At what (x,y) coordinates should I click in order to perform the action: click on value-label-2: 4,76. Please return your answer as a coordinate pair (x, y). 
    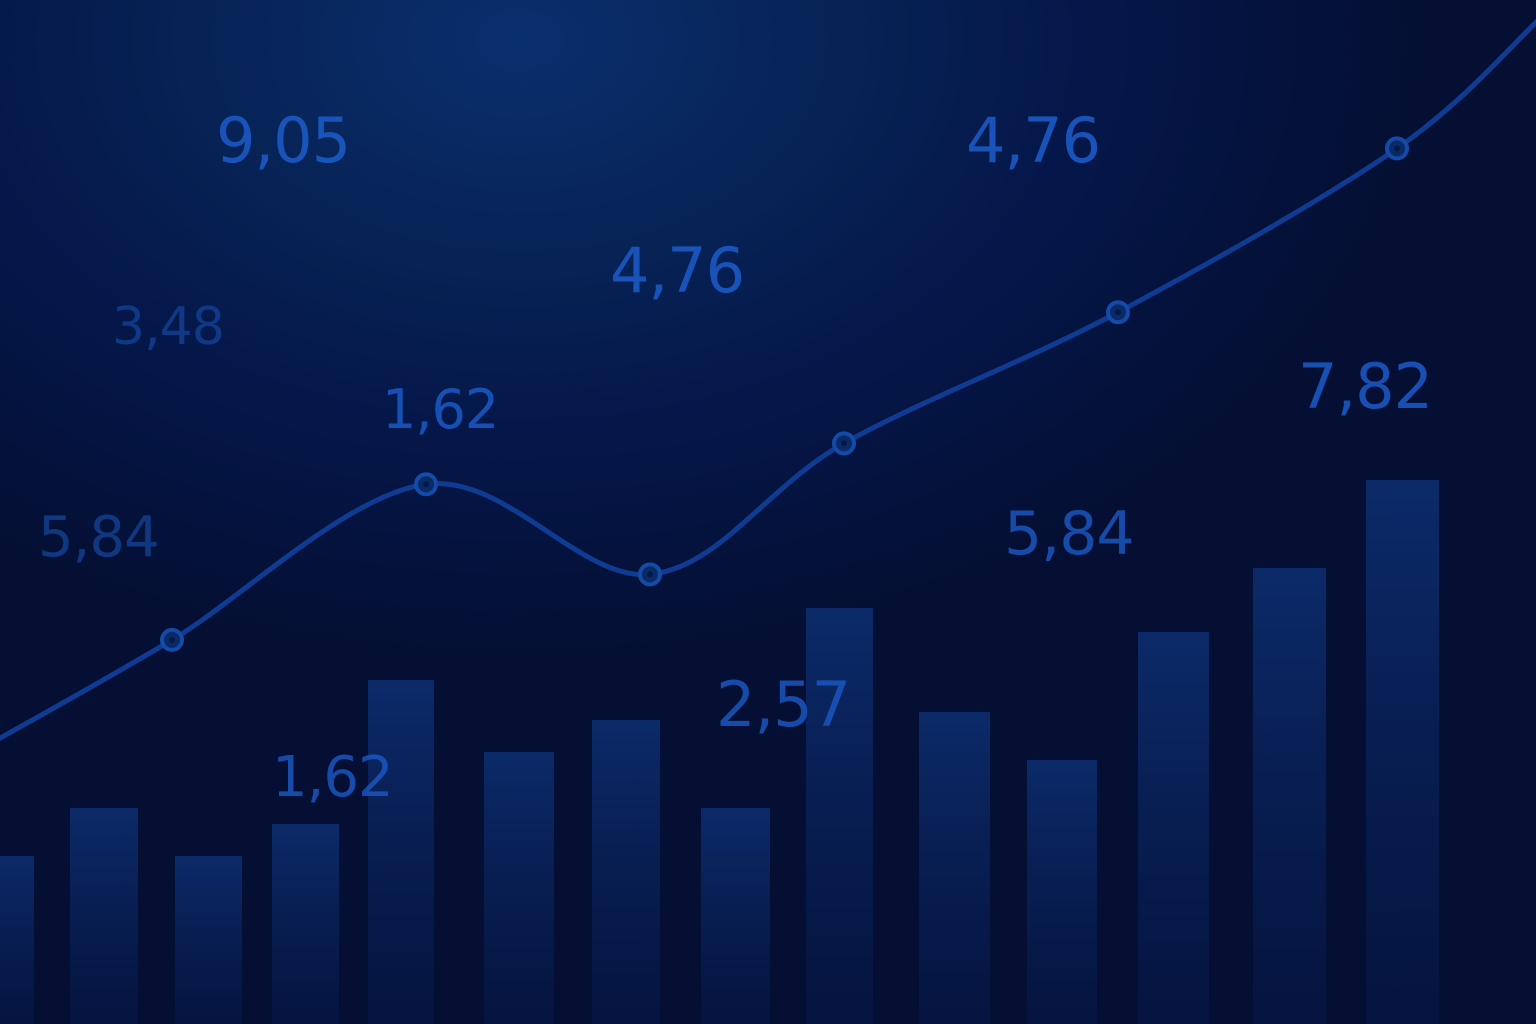
    Looking at the image, I should click on (1033, 140).